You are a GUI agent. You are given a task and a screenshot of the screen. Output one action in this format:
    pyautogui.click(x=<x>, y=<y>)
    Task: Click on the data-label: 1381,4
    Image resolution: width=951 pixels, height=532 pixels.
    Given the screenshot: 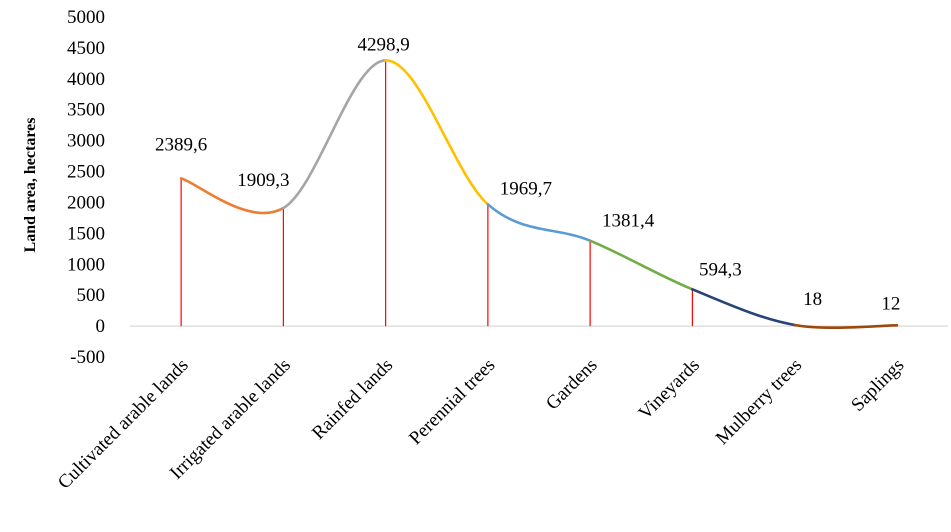 What is the action you would take?
    pyautogui.click(x=628, y=221)
    